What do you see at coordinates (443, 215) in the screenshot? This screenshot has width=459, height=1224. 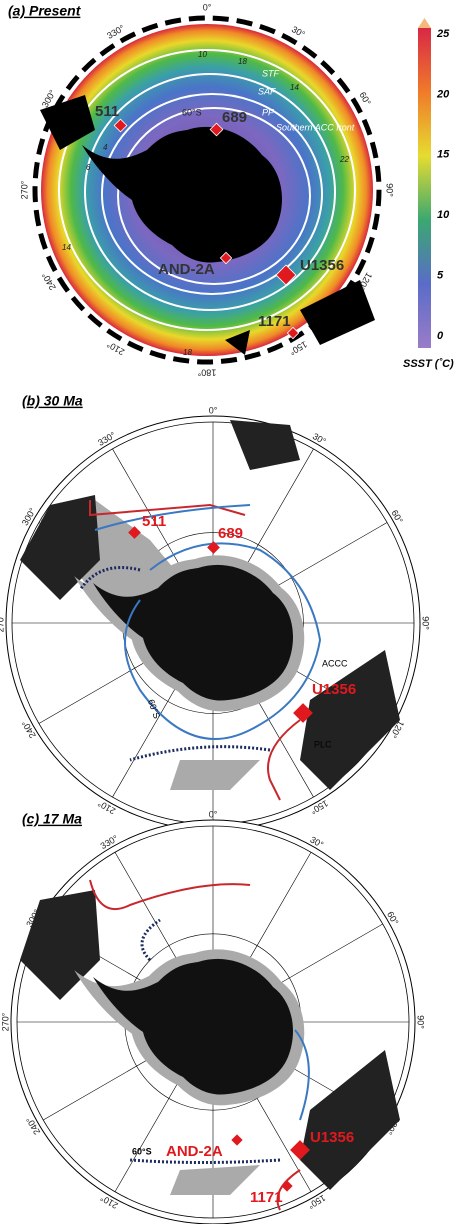 I see `colorbar-tick-label: 10` at bounding box center [443, 215].